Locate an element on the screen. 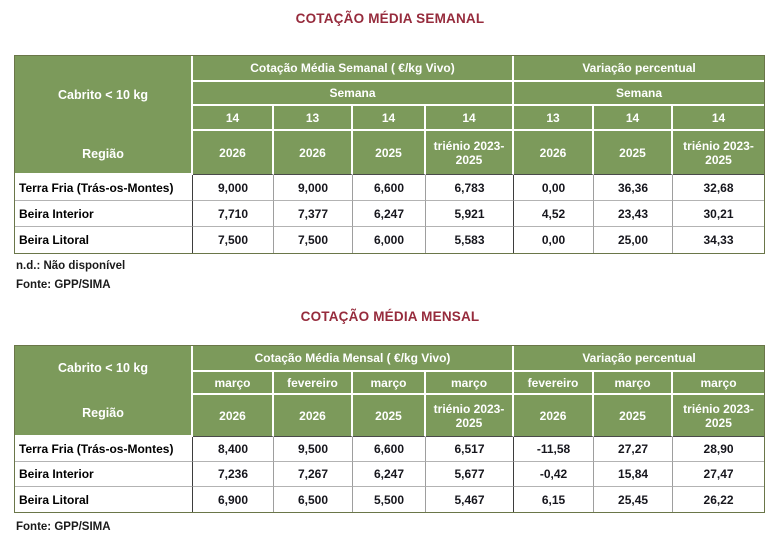 This screenshot has width=780, height=551. weekly-table-title: COTAÇÃO MÉDIA SEMANAL is located at coordinates (390, 18).